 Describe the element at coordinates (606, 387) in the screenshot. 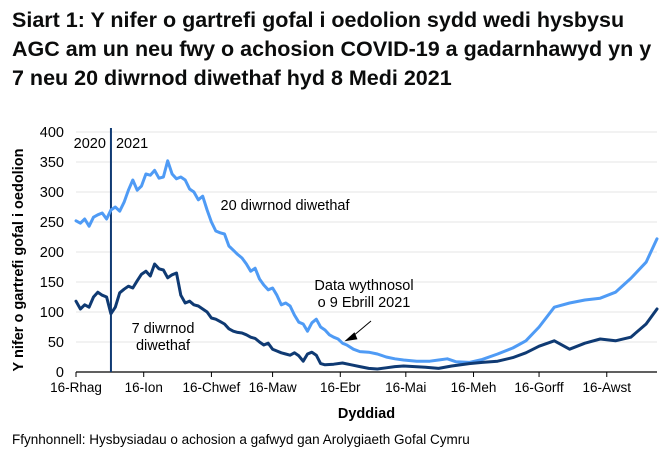

I see `x-tick-label: 16-Awst` at that location.